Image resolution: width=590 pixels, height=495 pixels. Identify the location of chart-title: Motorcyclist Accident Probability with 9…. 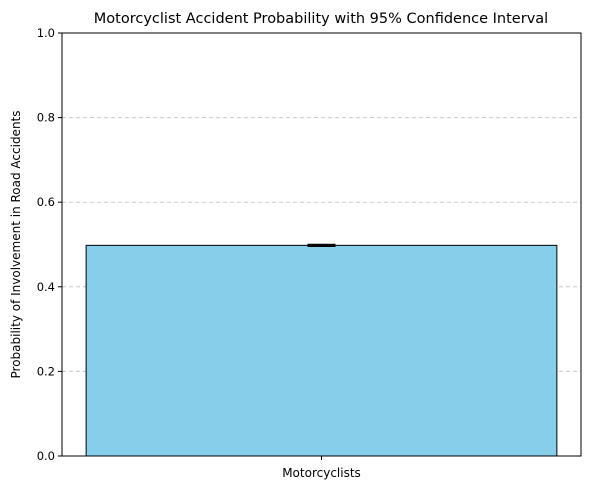
(321, 19).